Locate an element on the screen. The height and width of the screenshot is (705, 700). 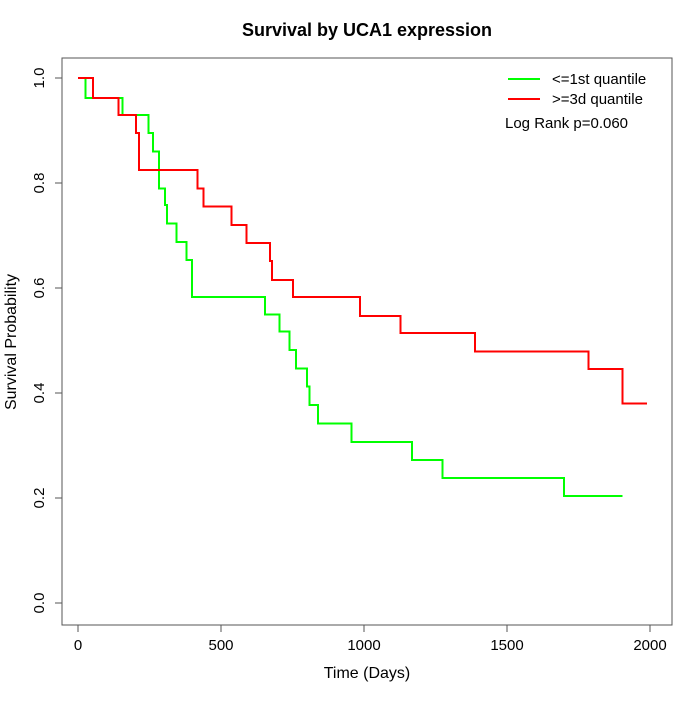
x-tick-label: 0 is located at coordinates (78, 645).